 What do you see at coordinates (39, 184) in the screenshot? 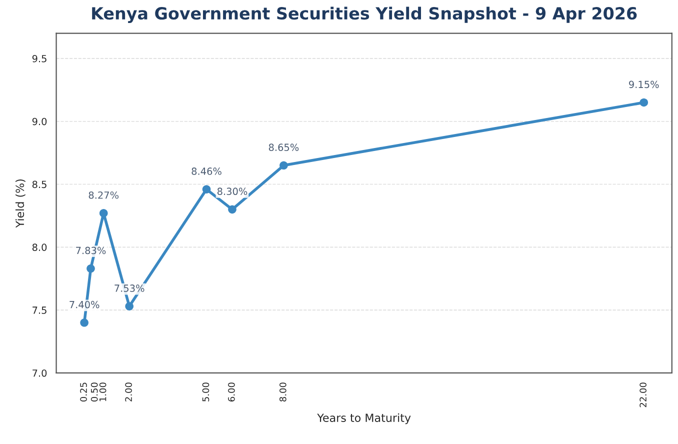
I see `y-tick-label: 8.5` at bounding box center [39, 184].